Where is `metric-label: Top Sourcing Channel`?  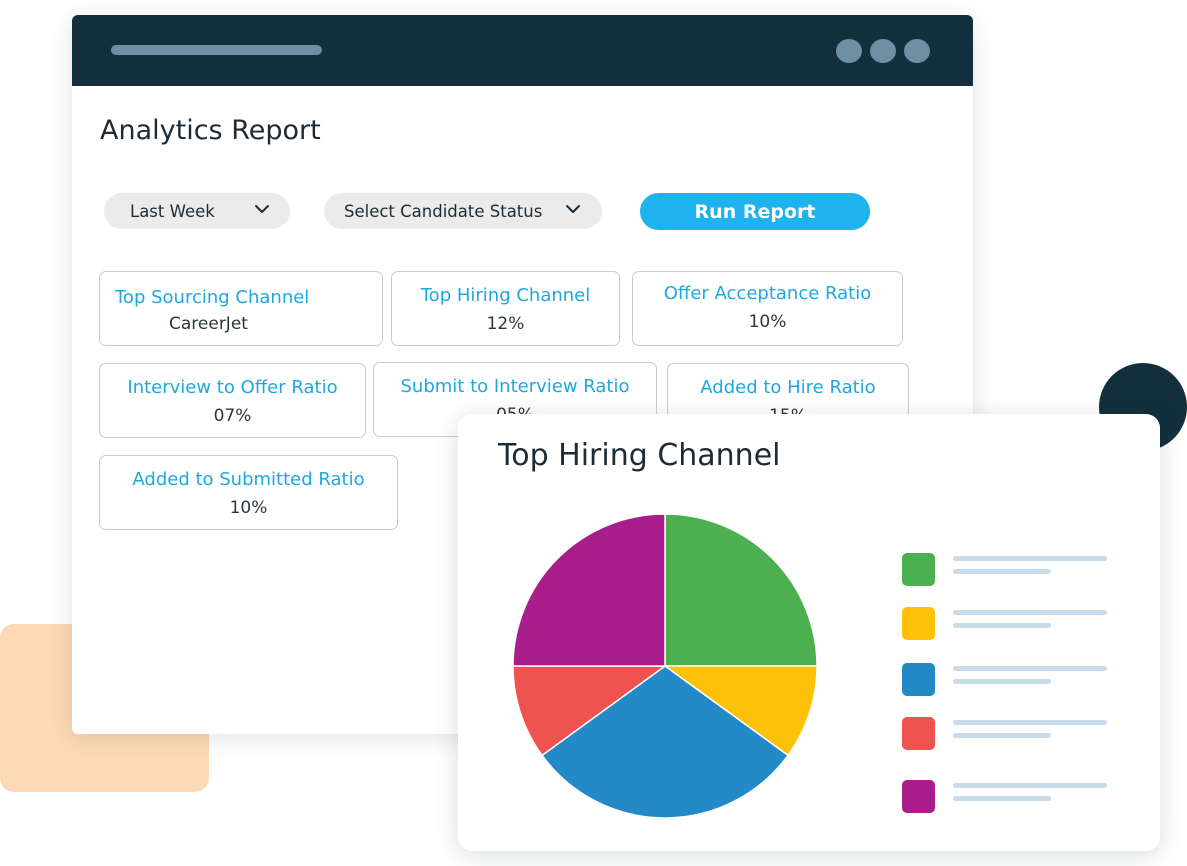
metric-label: Top Sourcing Channel is located at coordinates (212, 297).